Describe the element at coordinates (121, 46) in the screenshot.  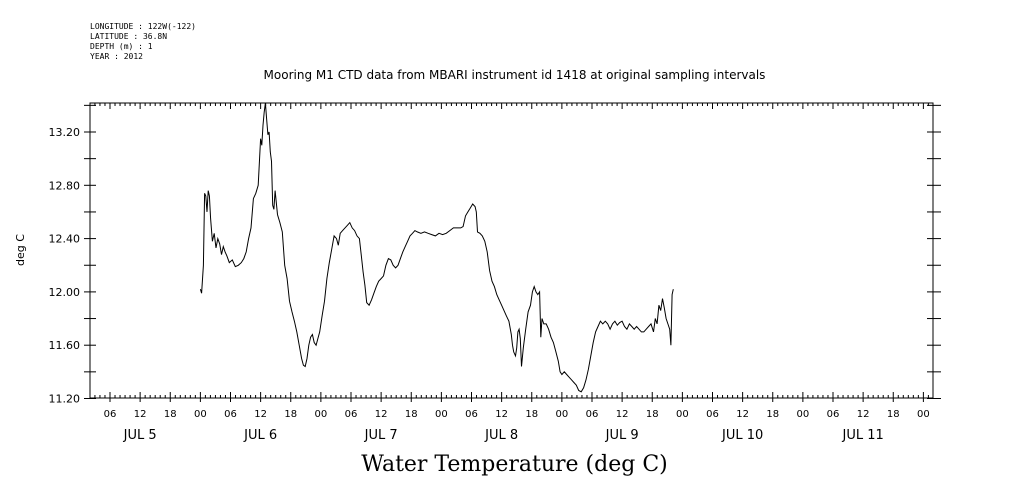
I see `depth-label: DEPTH (m) : 1` at that location.